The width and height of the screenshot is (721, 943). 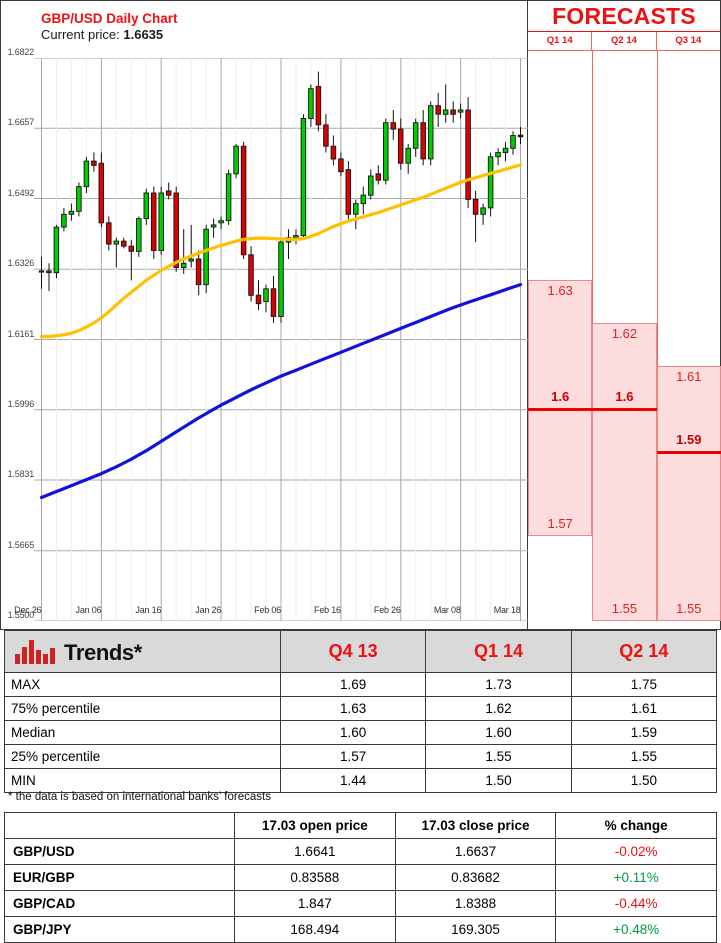 I want to click on trends-cell: 1.59, so click(x=644, y=732).